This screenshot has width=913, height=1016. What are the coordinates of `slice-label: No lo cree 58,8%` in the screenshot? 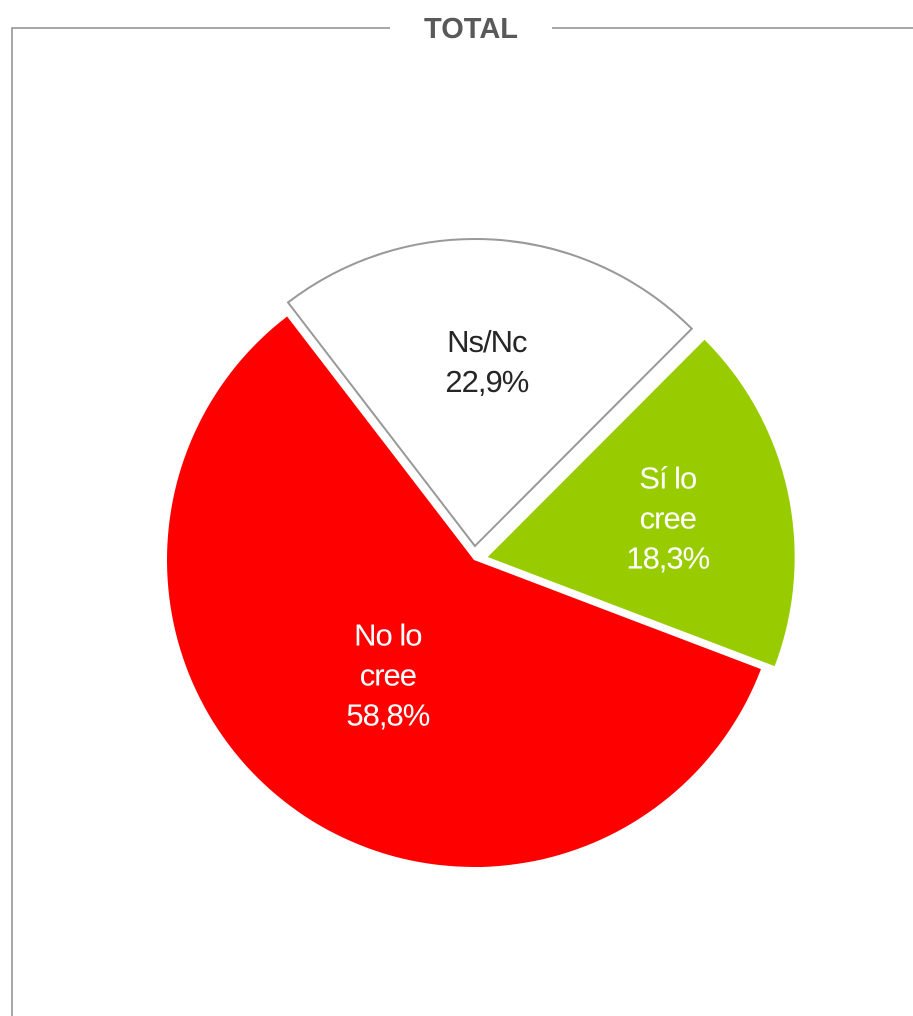 It's located at (387, 675).